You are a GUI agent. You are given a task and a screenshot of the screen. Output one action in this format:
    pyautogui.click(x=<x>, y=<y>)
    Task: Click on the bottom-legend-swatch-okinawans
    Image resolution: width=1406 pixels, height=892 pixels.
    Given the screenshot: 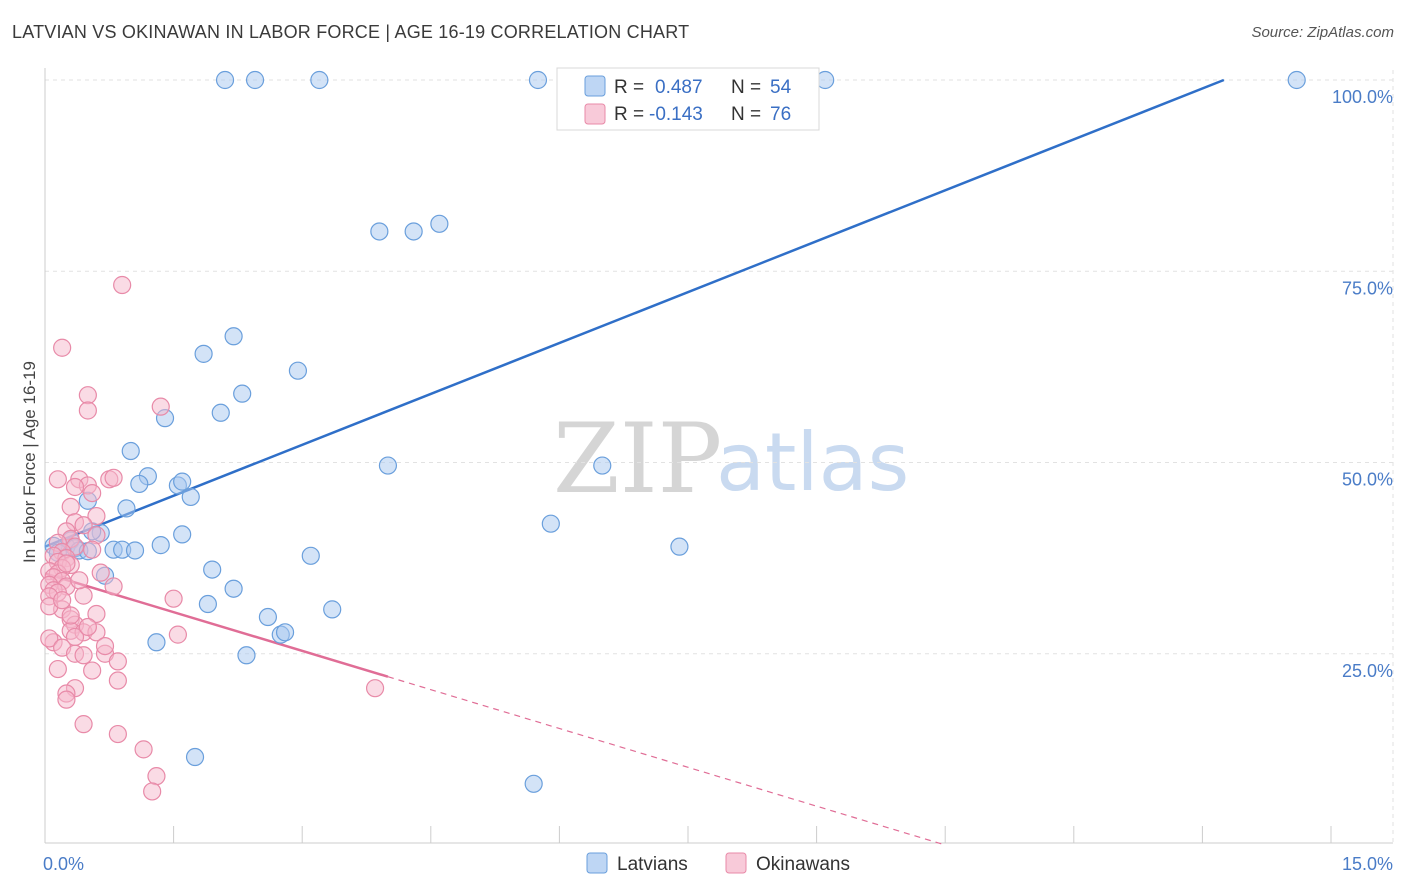 What is the action you would take?
    pyautogui.click(x=736, y=863)
    